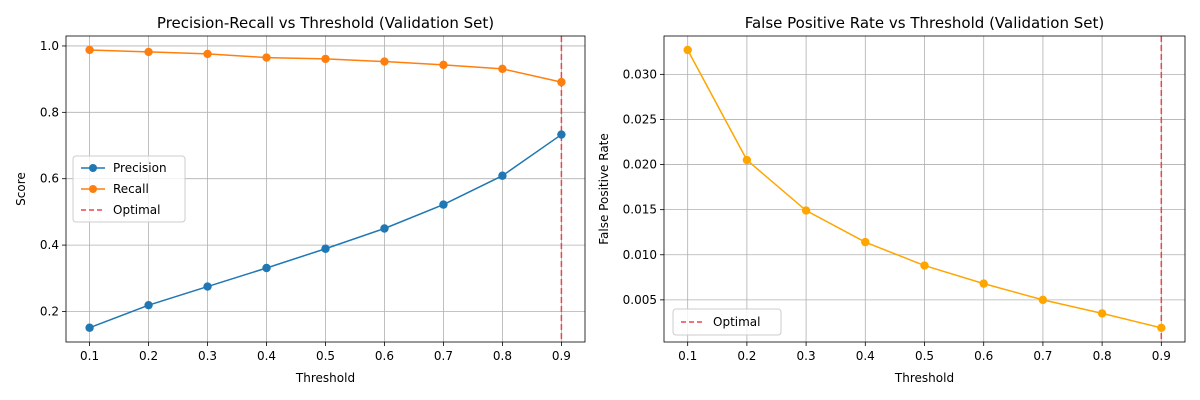 This screenshot has height=400, width=1200. Describe the element at coordinates (49, 311) in the screenshot. I see `y-tick-label: 0.2` at that location.